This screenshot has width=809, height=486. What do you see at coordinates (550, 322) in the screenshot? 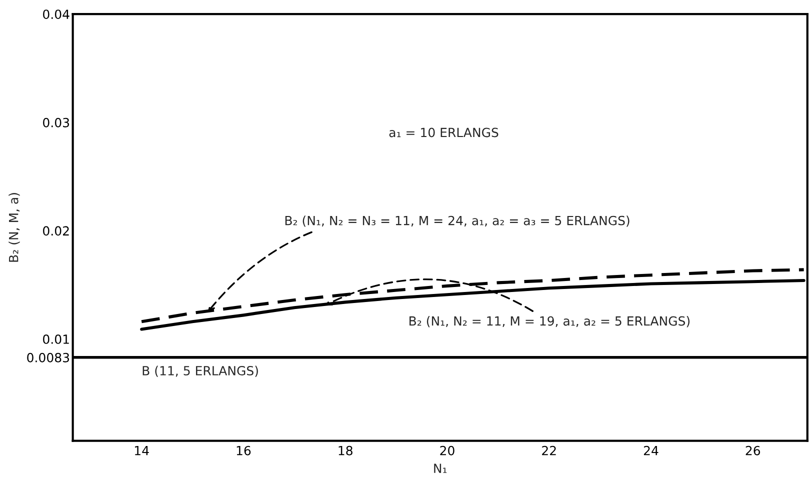
I see `annotation: B₂ (N₁, N₂ = 11, M = 19, a₁, a₂ = 5 ERLANGS)` at bounding box center [550, 322].